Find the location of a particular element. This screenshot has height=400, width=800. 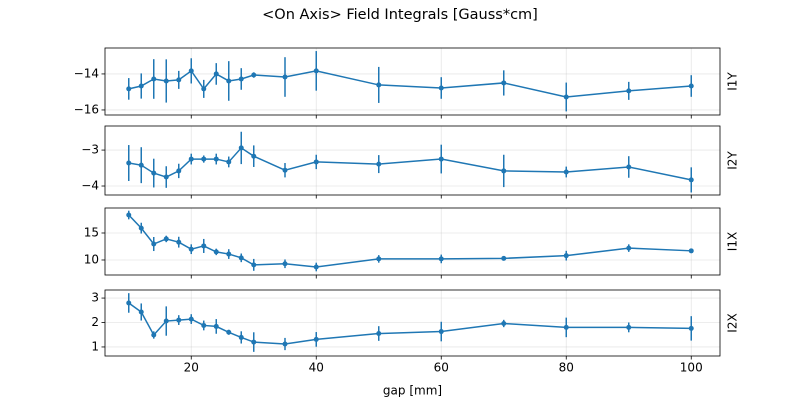

y-axis-label: I2X is located at coordinates (733, 322).